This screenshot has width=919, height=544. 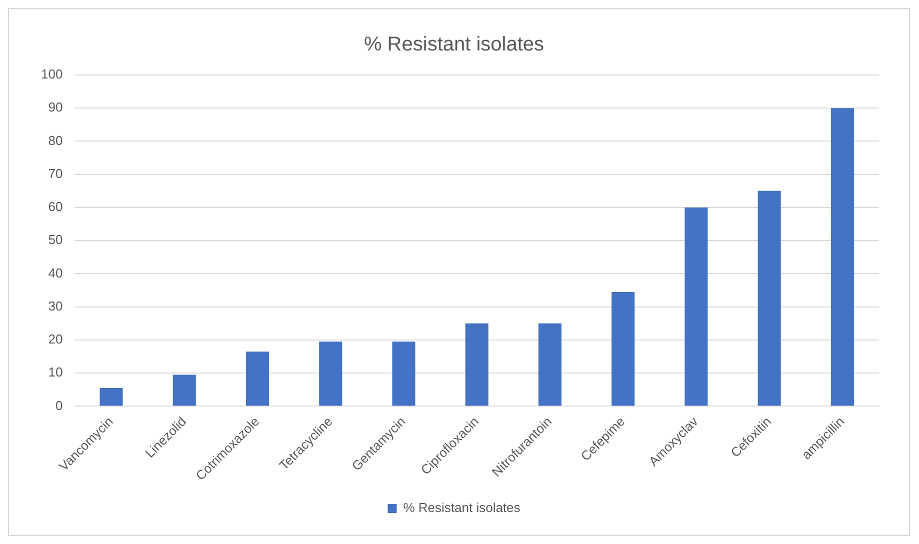 What do you see at coordinates (454, 45) in the screenshot?
I see `chart-title: % Resistant isolates` at bounding box center [454, 45].